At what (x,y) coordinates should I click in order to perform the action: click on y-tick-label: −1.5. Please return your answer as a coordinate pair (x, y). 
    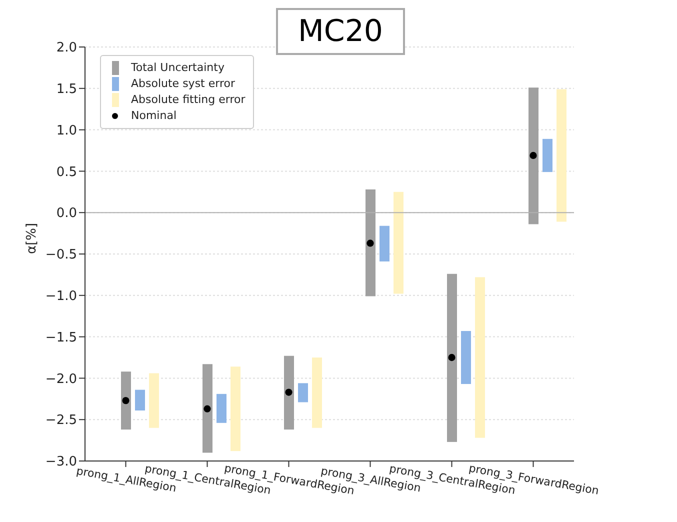
    Looking at the image, I should click on (61, 338).